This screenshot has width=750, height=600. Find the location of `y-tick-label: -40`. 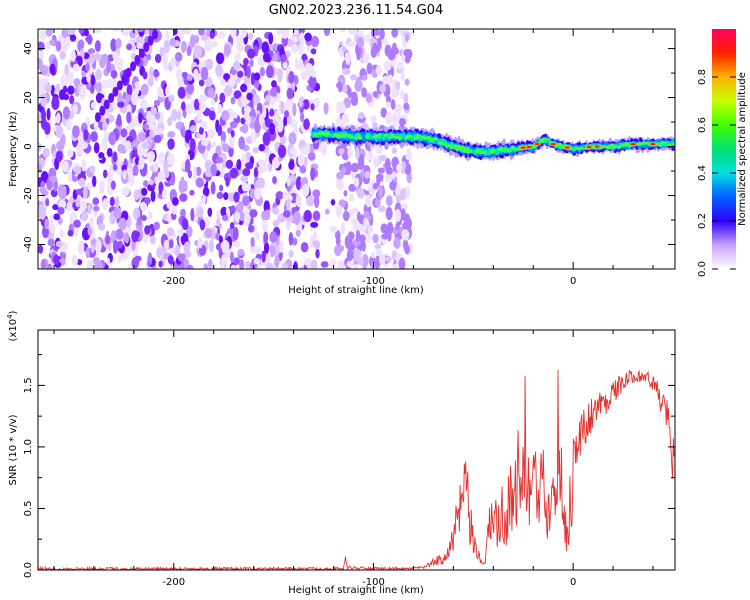

y-tick-label: -40 is located at coordinates (28, 244).